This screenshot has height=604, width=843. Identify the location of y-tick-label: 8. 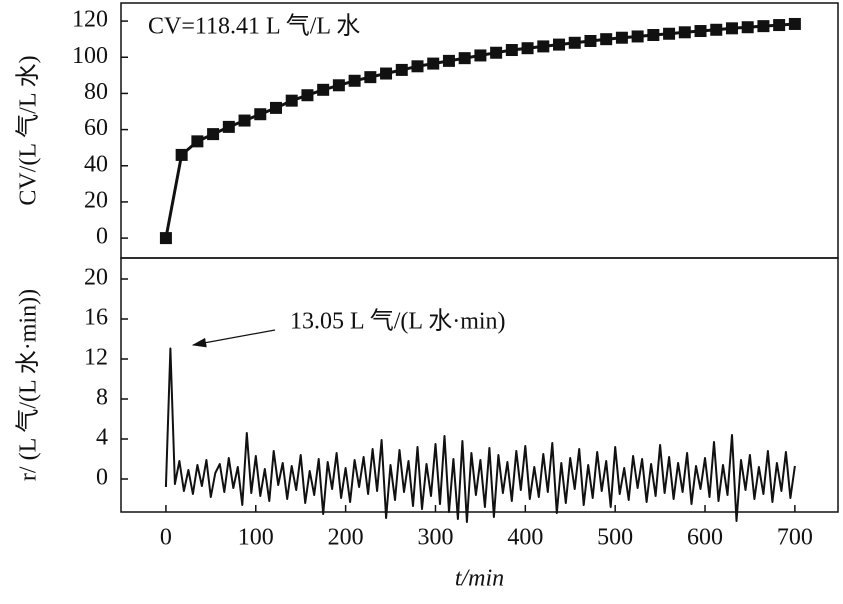
(102, 398).